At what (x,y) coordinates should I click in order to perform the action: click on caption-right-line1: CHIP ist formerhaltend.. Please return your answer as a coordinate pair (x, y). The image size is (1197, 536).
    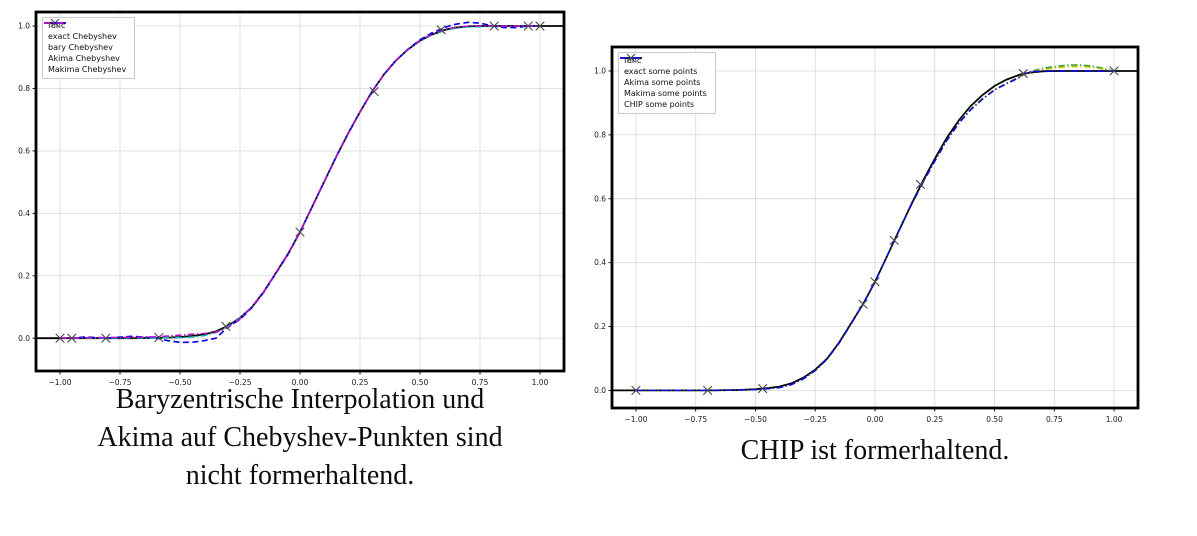
    Looking at the image, I should click on (875, 450).